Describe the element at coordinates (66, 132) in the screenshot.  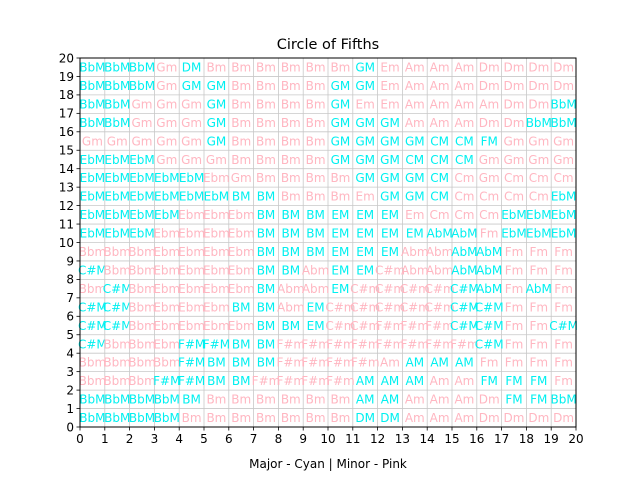
I see `y-tick-label: 16` at that location.